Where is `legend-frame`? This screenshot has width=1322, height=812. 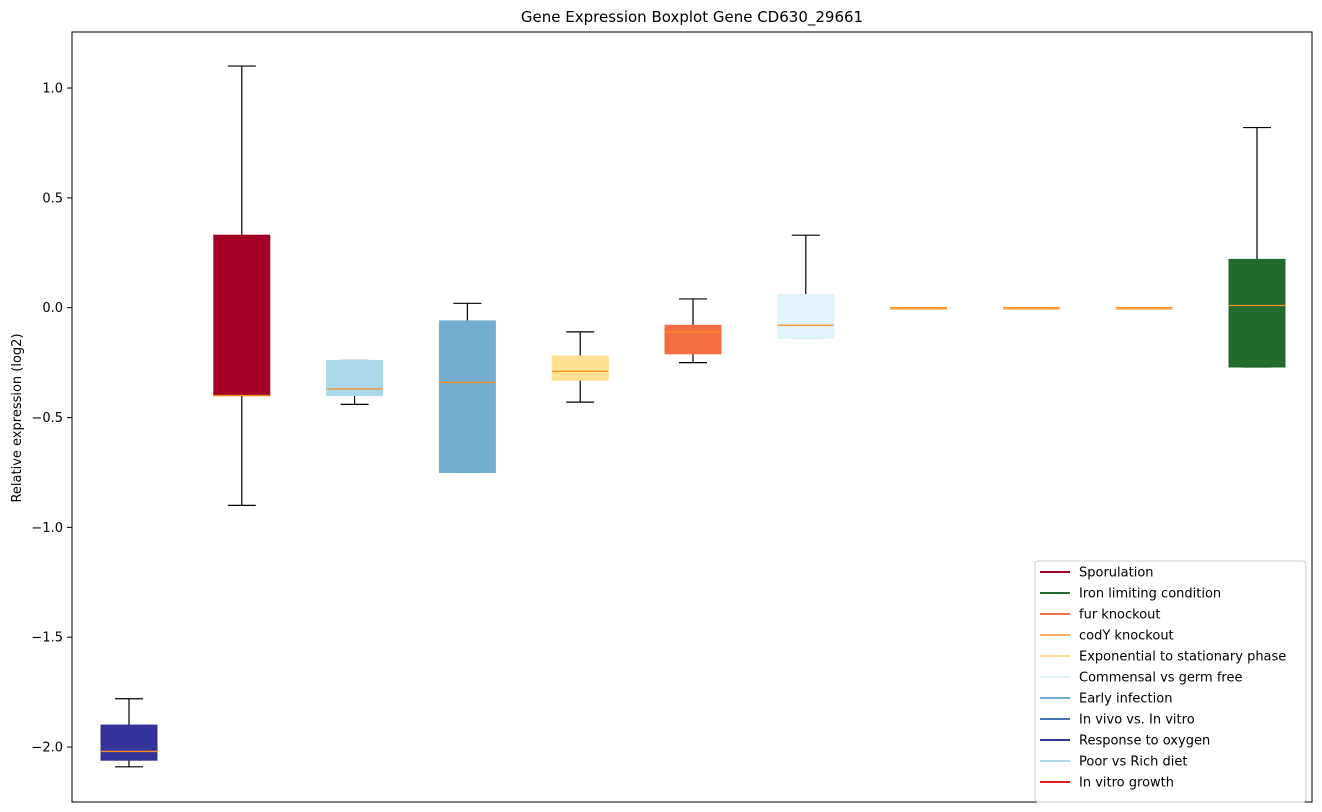
legend-frame is located at coordinates (1170, 681).